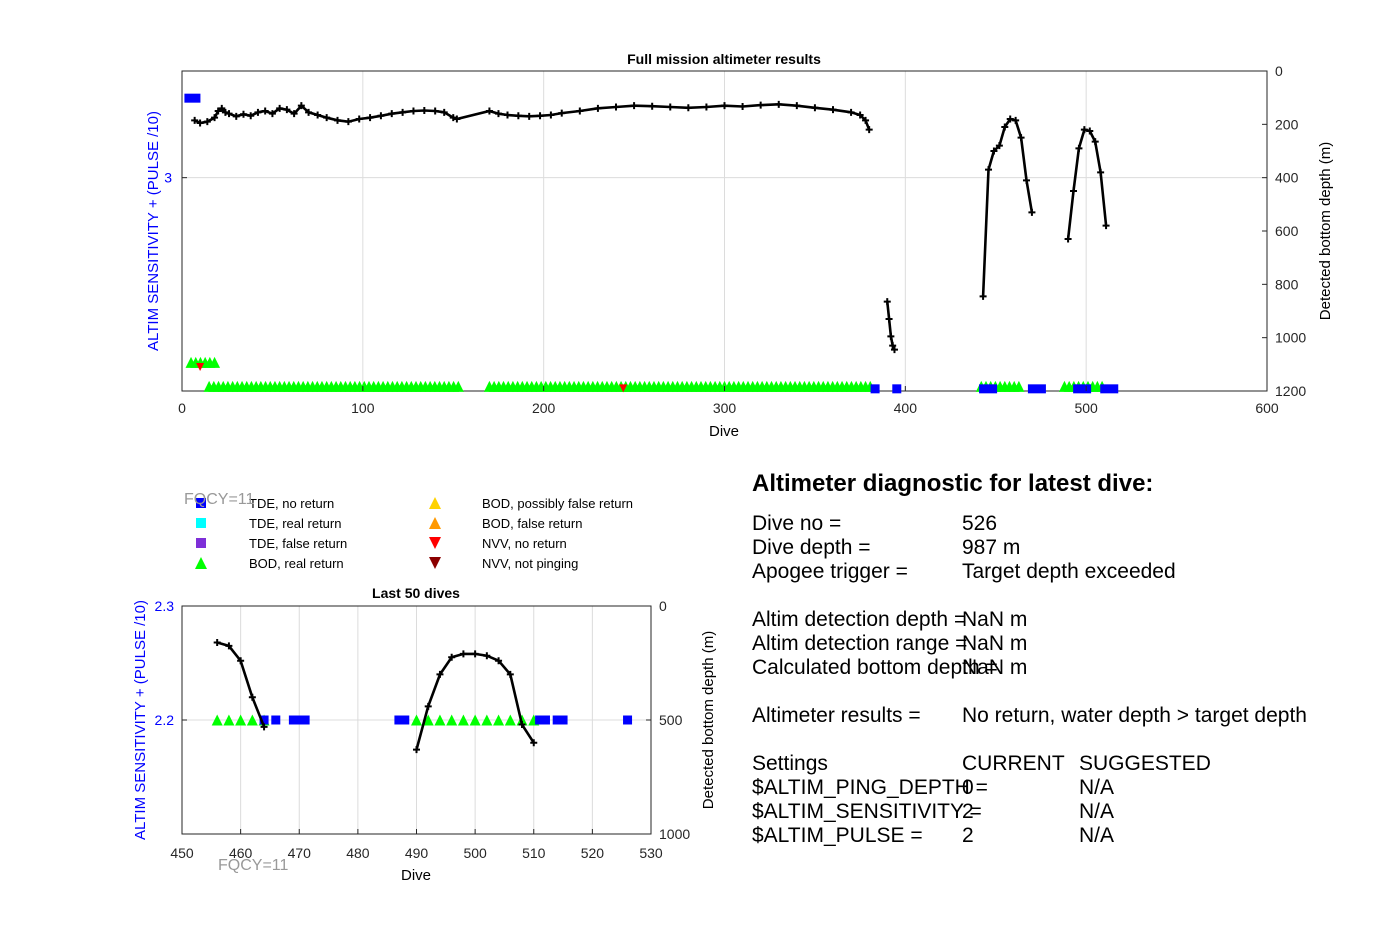 Image resolution: width=1400 pixels, height=938 pixels. What do you see at coordinates (140, 720) in the screenshot?
I see `last50-ylabel-left: ALTIM SENSITIVITY + (PULSE /10)` at bounding box center [140, 720].